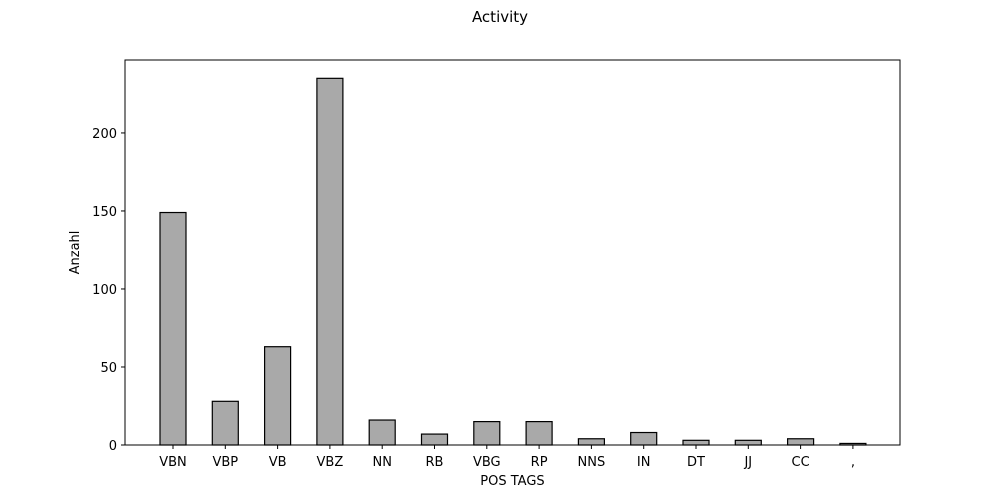 The width and height of the screenshot is (1000, 500). What do you see at coordinates (696, 462) in the screenshot?
I see `x-tick-label: DT` at bounding box center [696, 462].